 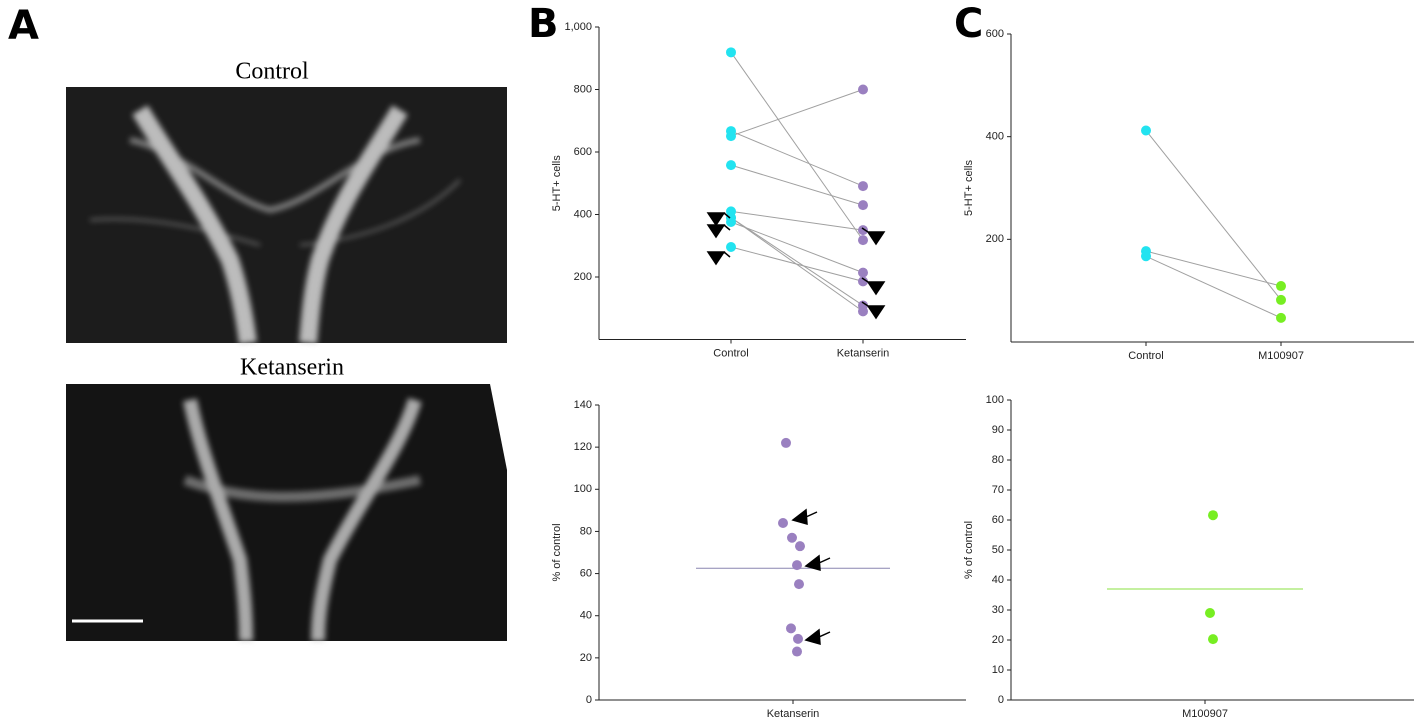 What do you see at coordinates (578, 27) in the screenshot?
I see `y-tick-label: 1,000` at bounding box center [578, 27].